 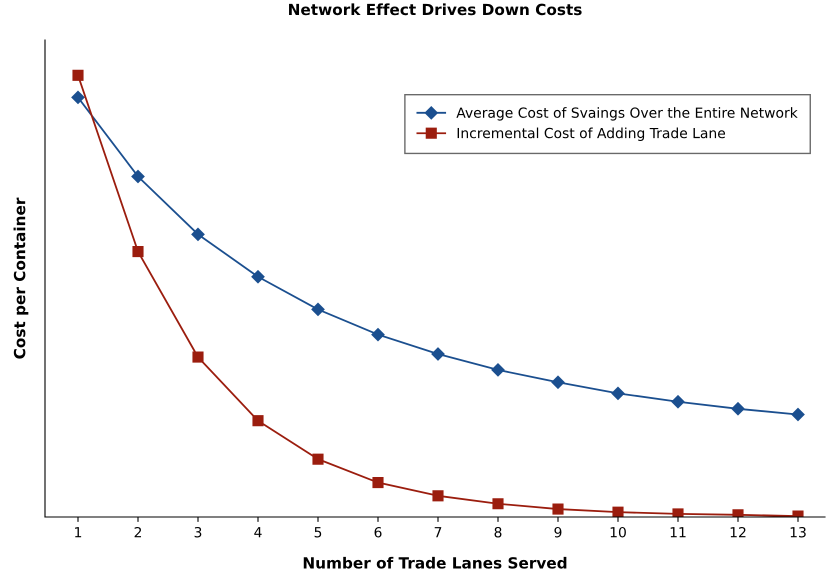 I want to click on x-tick-label: 6, so click(x=378, y=532).